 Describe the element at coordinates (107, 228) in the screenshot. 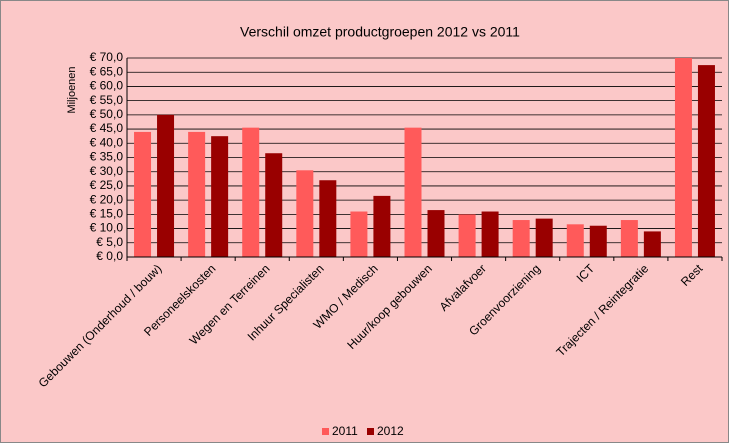

I see `y-tick-label: € 10,0` at that location.